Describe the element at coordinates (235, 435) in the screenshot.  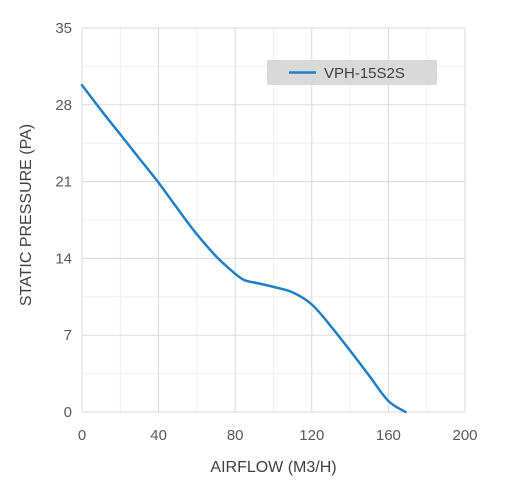
I see `x-tick-label: 80` at that location.